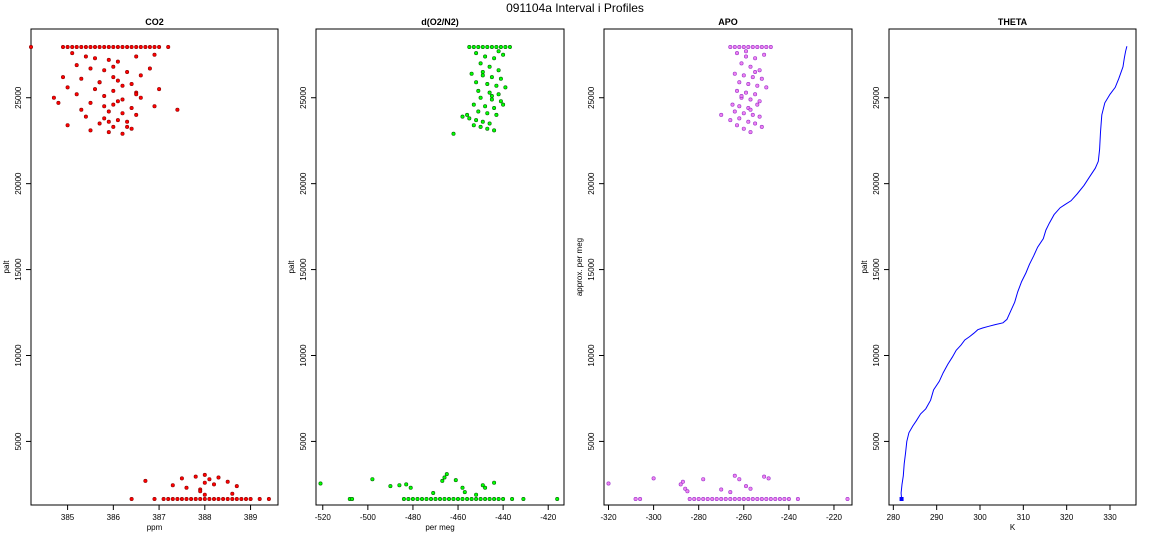 The height and width of the screenshot is (550, 1150). What do you see at coordinates (937, 517) in the screenshot?
I see `x-tick-label: 290` at bounding box center [937, 517].